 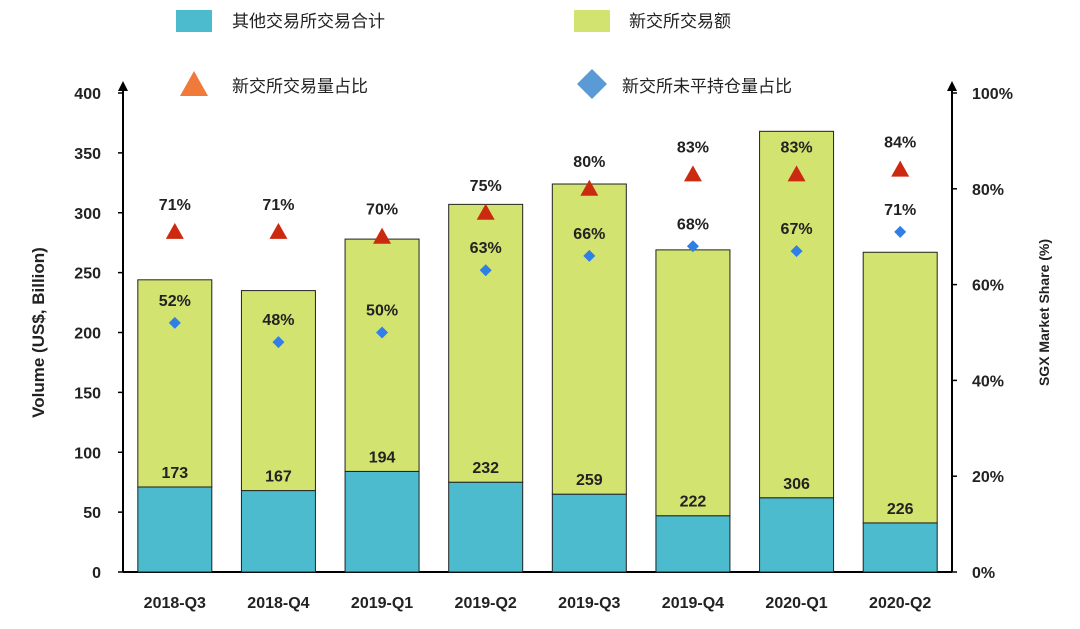 I want to click on y-axis-title: Volume (US$, Billion), so click(x=38, y=332).